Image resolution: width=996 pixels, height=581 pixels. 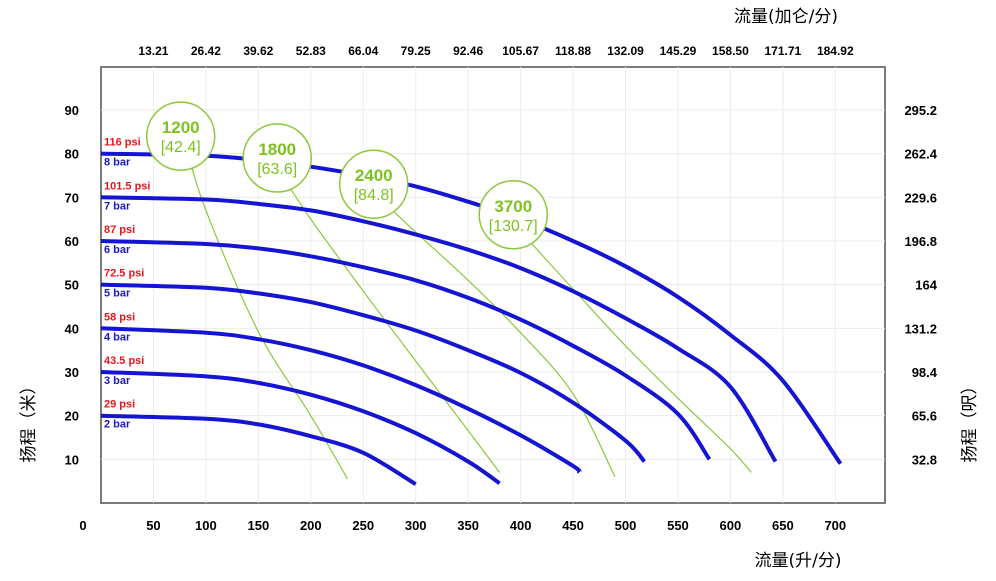 I want to click on psi-label: 43.5 psi, so click(x=124, y=361).